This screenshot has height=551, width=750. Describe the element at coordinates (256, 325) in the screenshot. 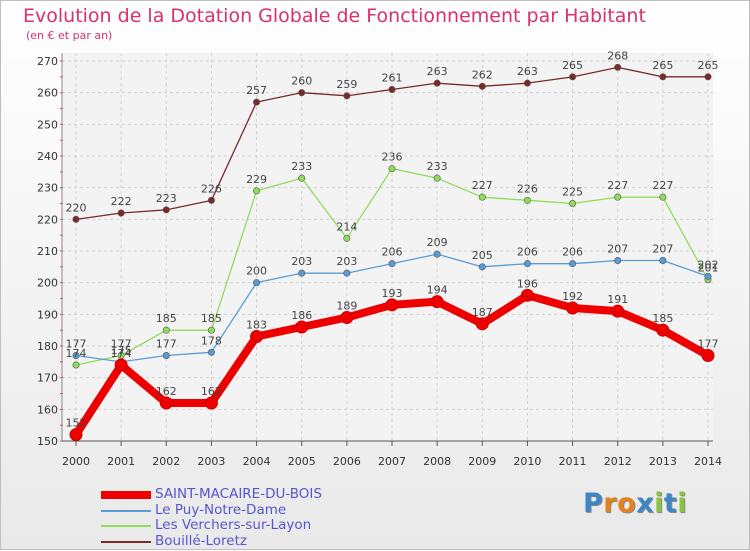

I see `data-label: 183` at that location.